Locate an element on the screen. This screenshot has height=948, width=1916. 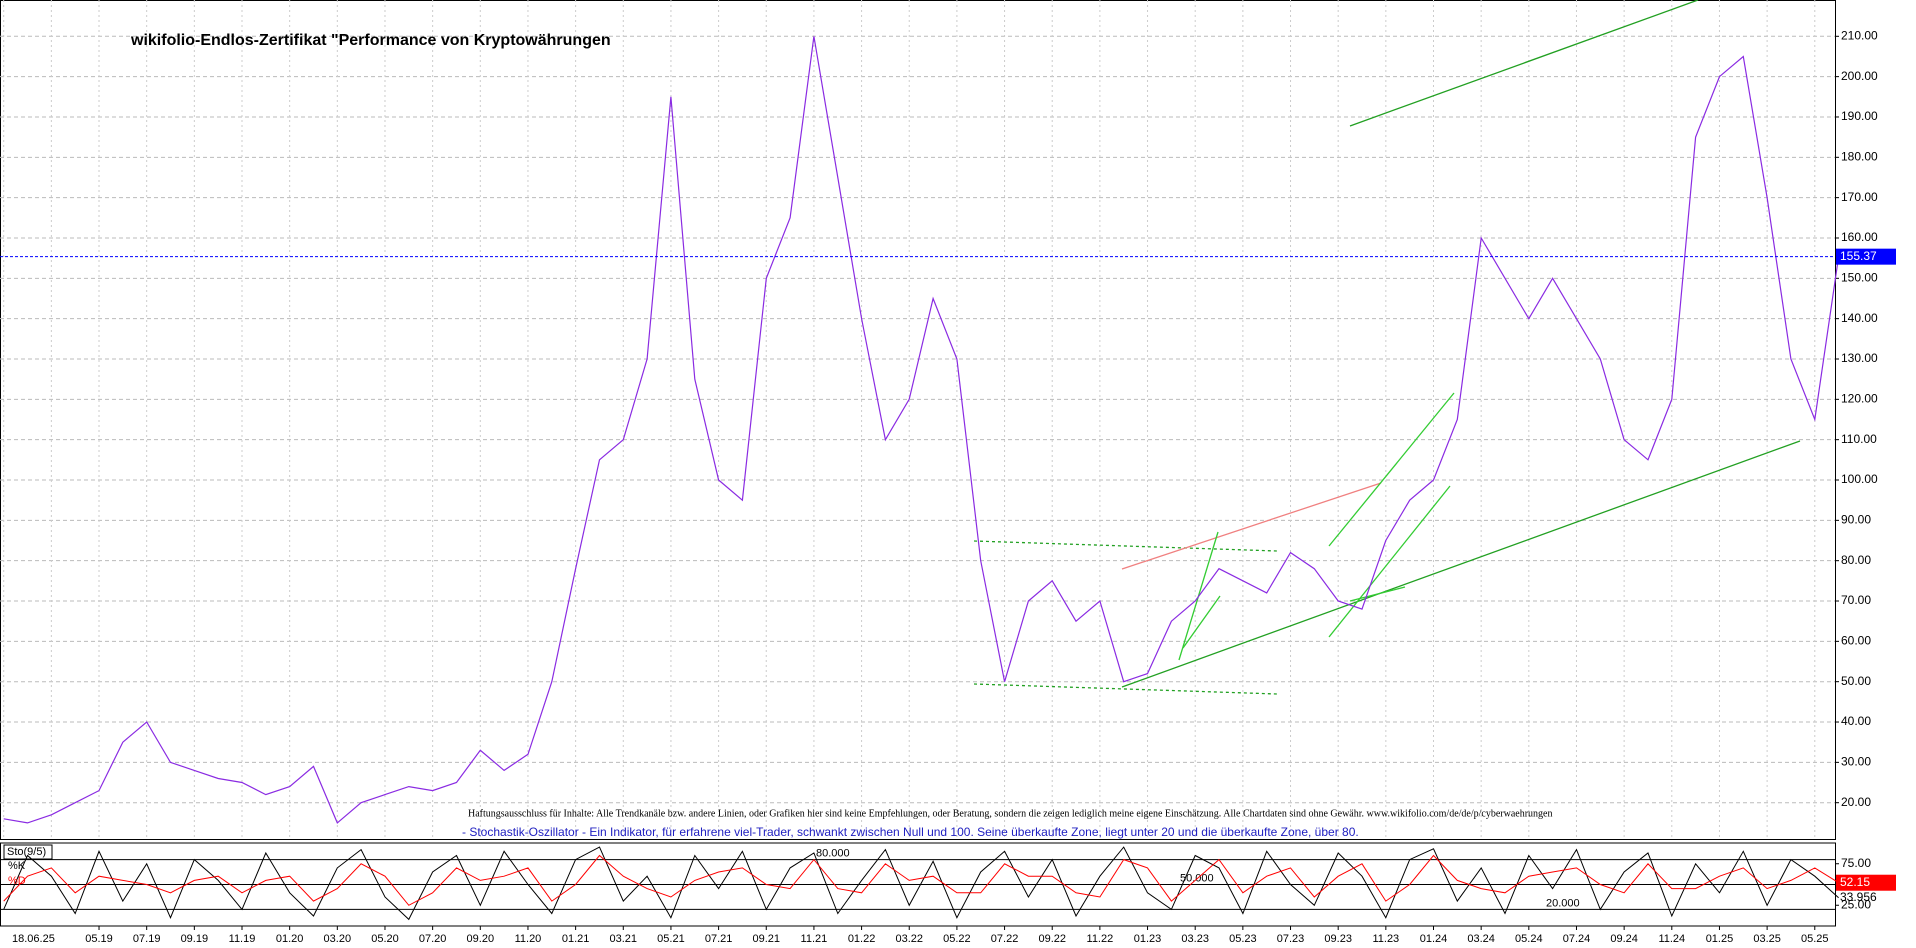
y-tick-label: 100.00 is located at coordinates (1859, 479).